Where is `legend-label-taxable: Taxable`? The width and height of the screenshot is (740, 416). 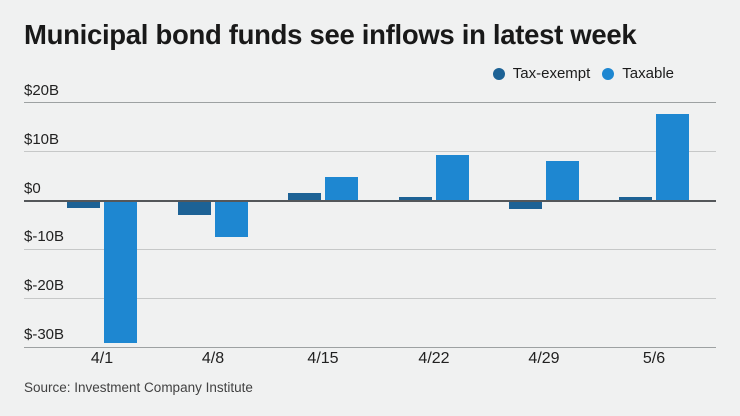 legend-label-taxable: Taxable is located at coordinates (648, 73).